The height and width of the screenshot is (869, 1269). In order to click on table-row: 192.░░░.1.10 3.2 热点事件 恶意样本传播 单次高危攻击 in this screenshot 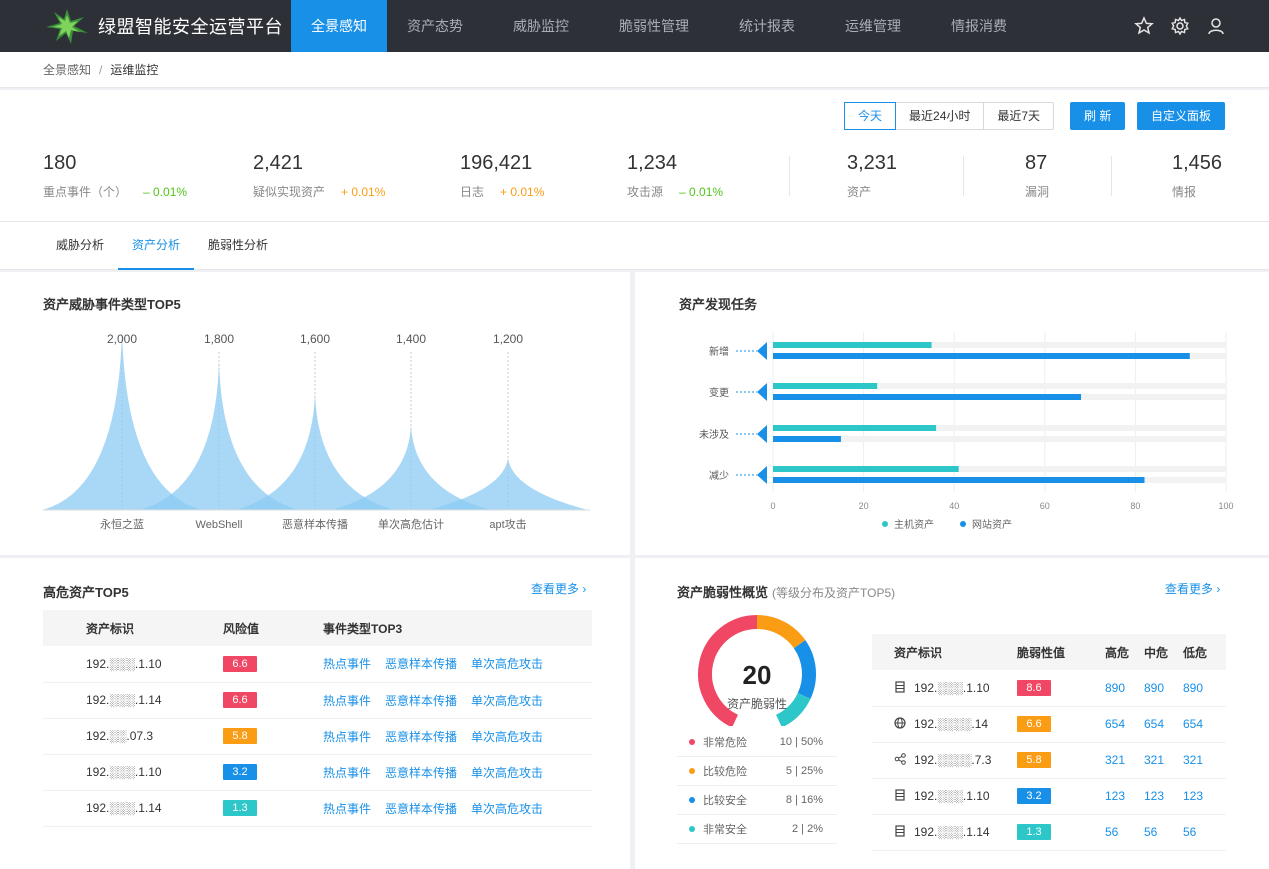, I will do `click(317, 772)`.